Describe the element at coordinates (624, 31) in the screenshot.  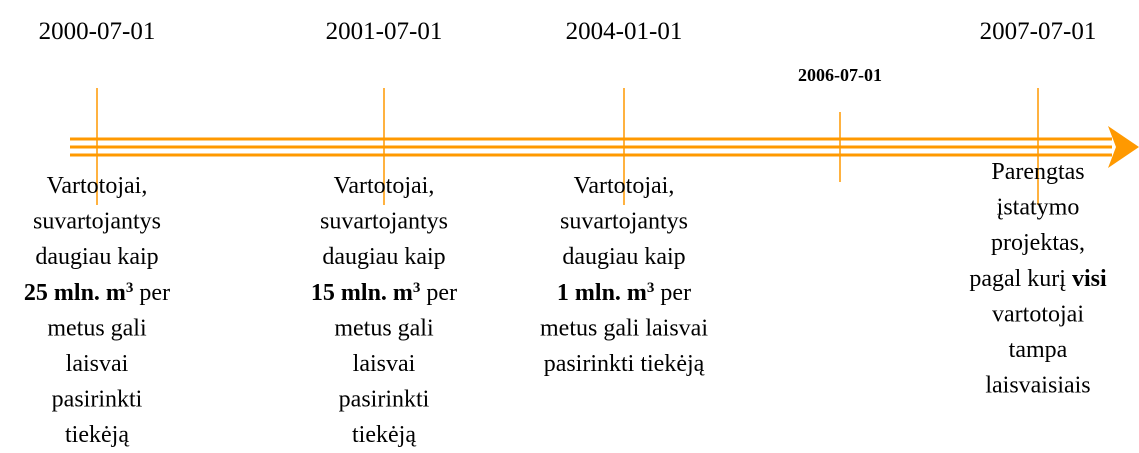
I see `event-date: 2004-01-01` at that location.